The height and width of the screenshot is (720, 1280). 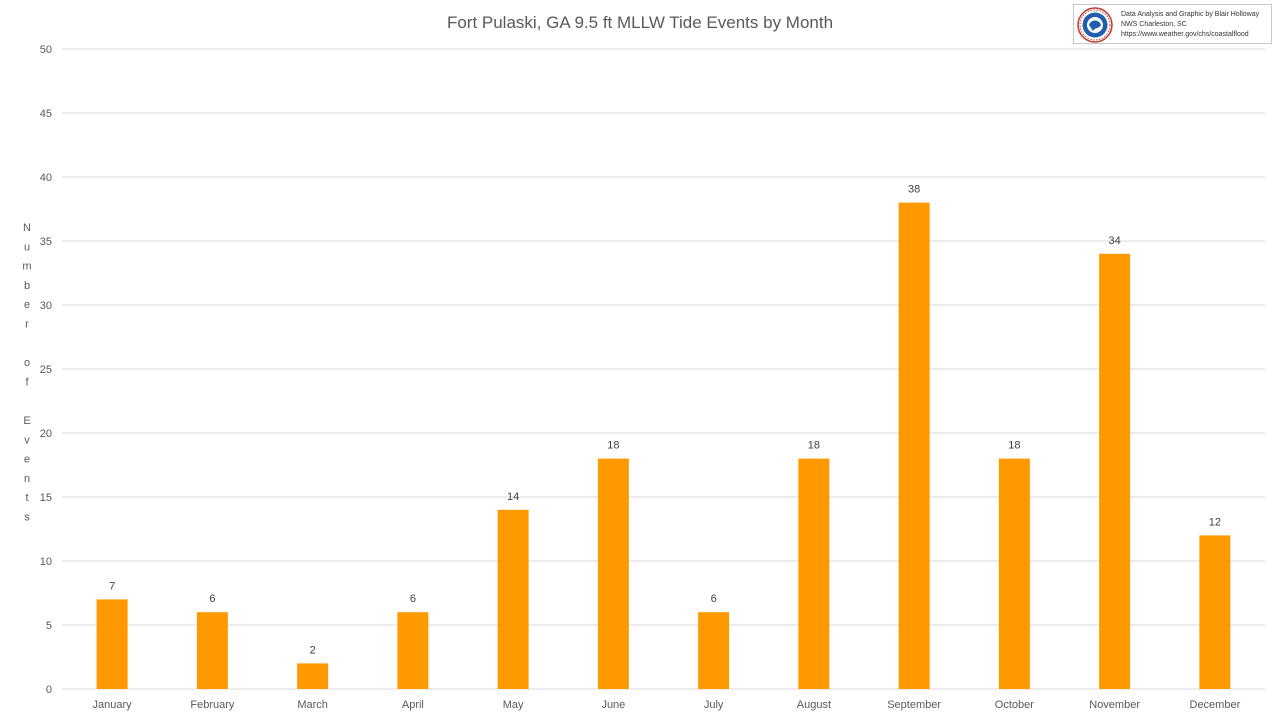 What do you see at coordinates (26, 498) in the screenshot?
I see `y-axis-label-char: t` at bounding box center [26, 498].